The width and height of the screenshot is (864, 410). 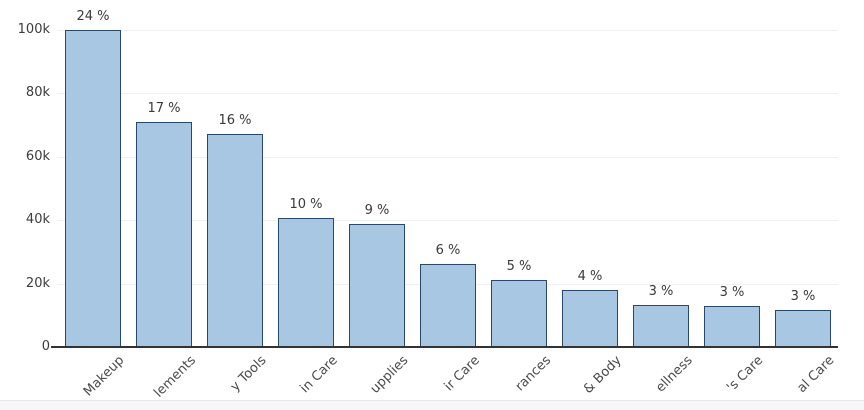 I want to click on bar-value-label: 6 %, so click(x=448, y=250).